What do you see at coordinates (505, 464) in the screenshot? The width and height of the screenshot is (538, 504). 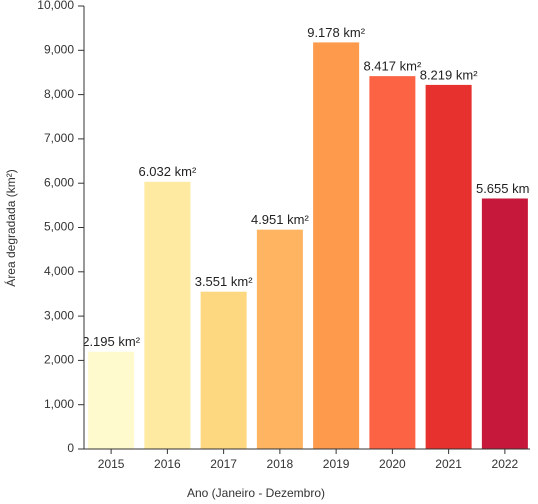 I see `x-tick-label: 2022` at bounding box center [505, 464].